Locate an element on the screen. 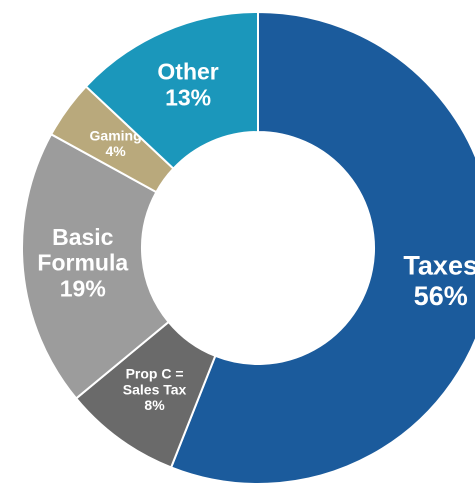  segment-label-line: Formula is located at coordinates (82, 263).